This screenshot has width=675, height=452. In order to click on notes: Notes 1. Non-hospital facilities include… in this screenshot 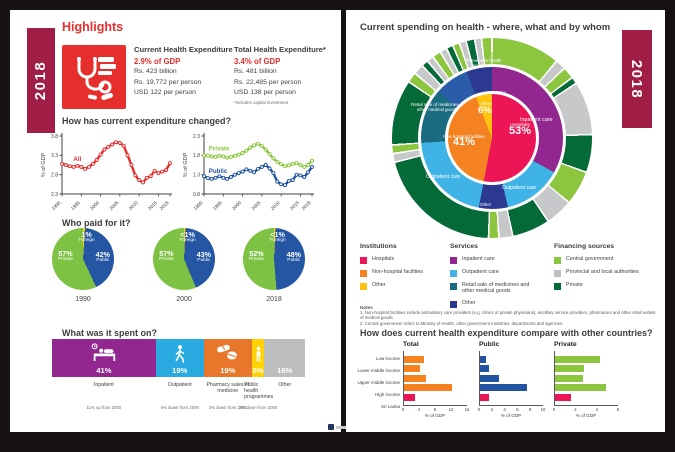, I will do `click(508, 315)`.